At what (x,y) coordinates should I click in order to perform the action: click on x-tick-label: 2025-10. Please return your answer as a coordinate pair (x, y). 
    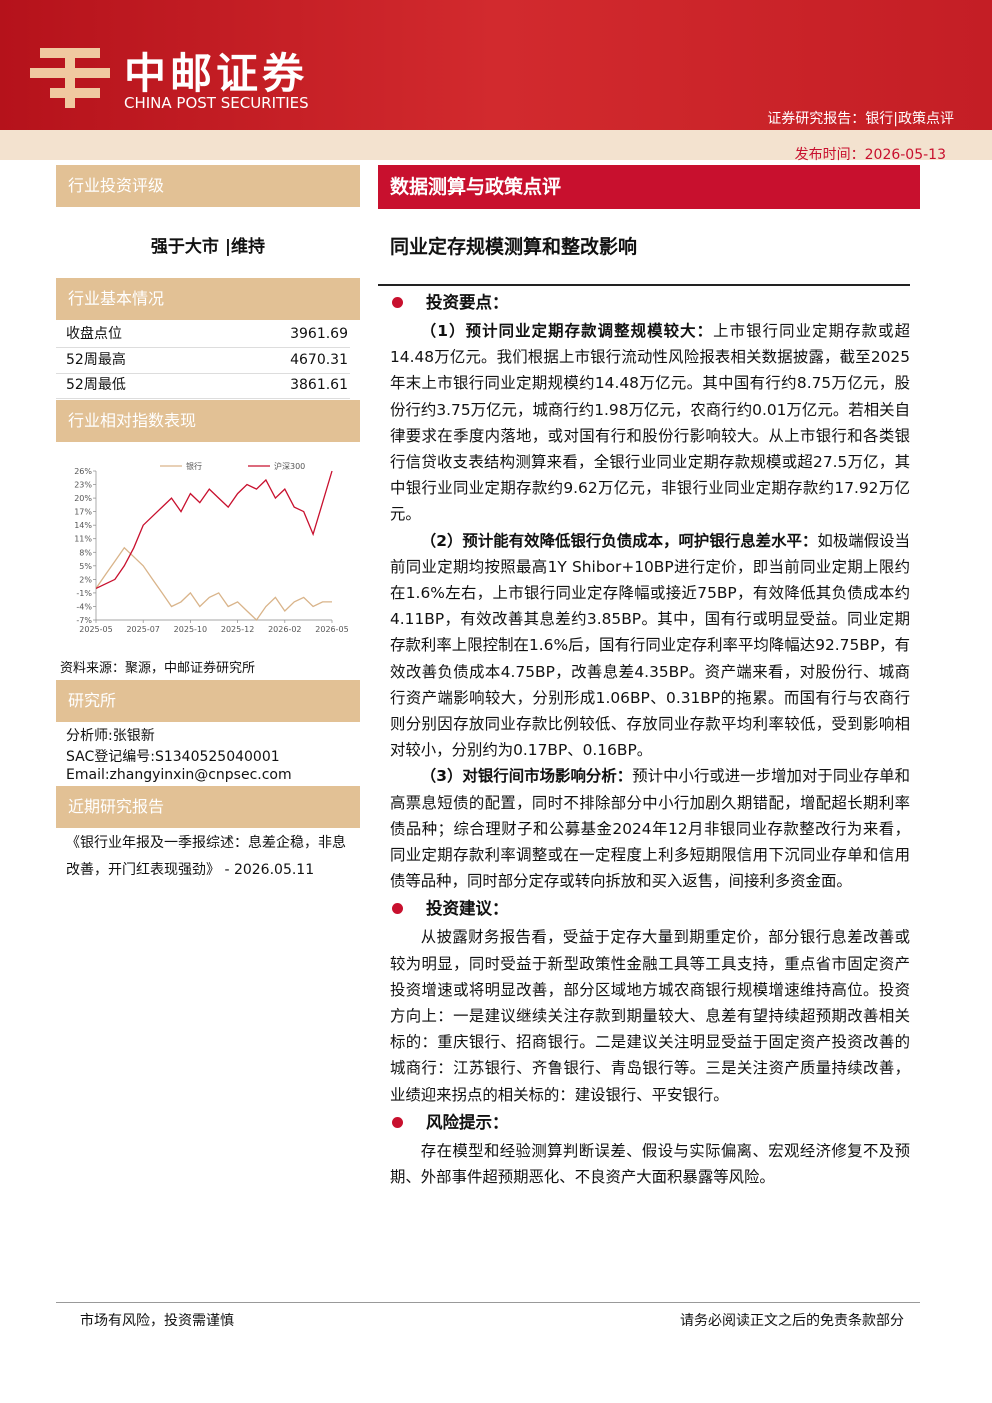
    Looking at the image, I should click on (190, 629).